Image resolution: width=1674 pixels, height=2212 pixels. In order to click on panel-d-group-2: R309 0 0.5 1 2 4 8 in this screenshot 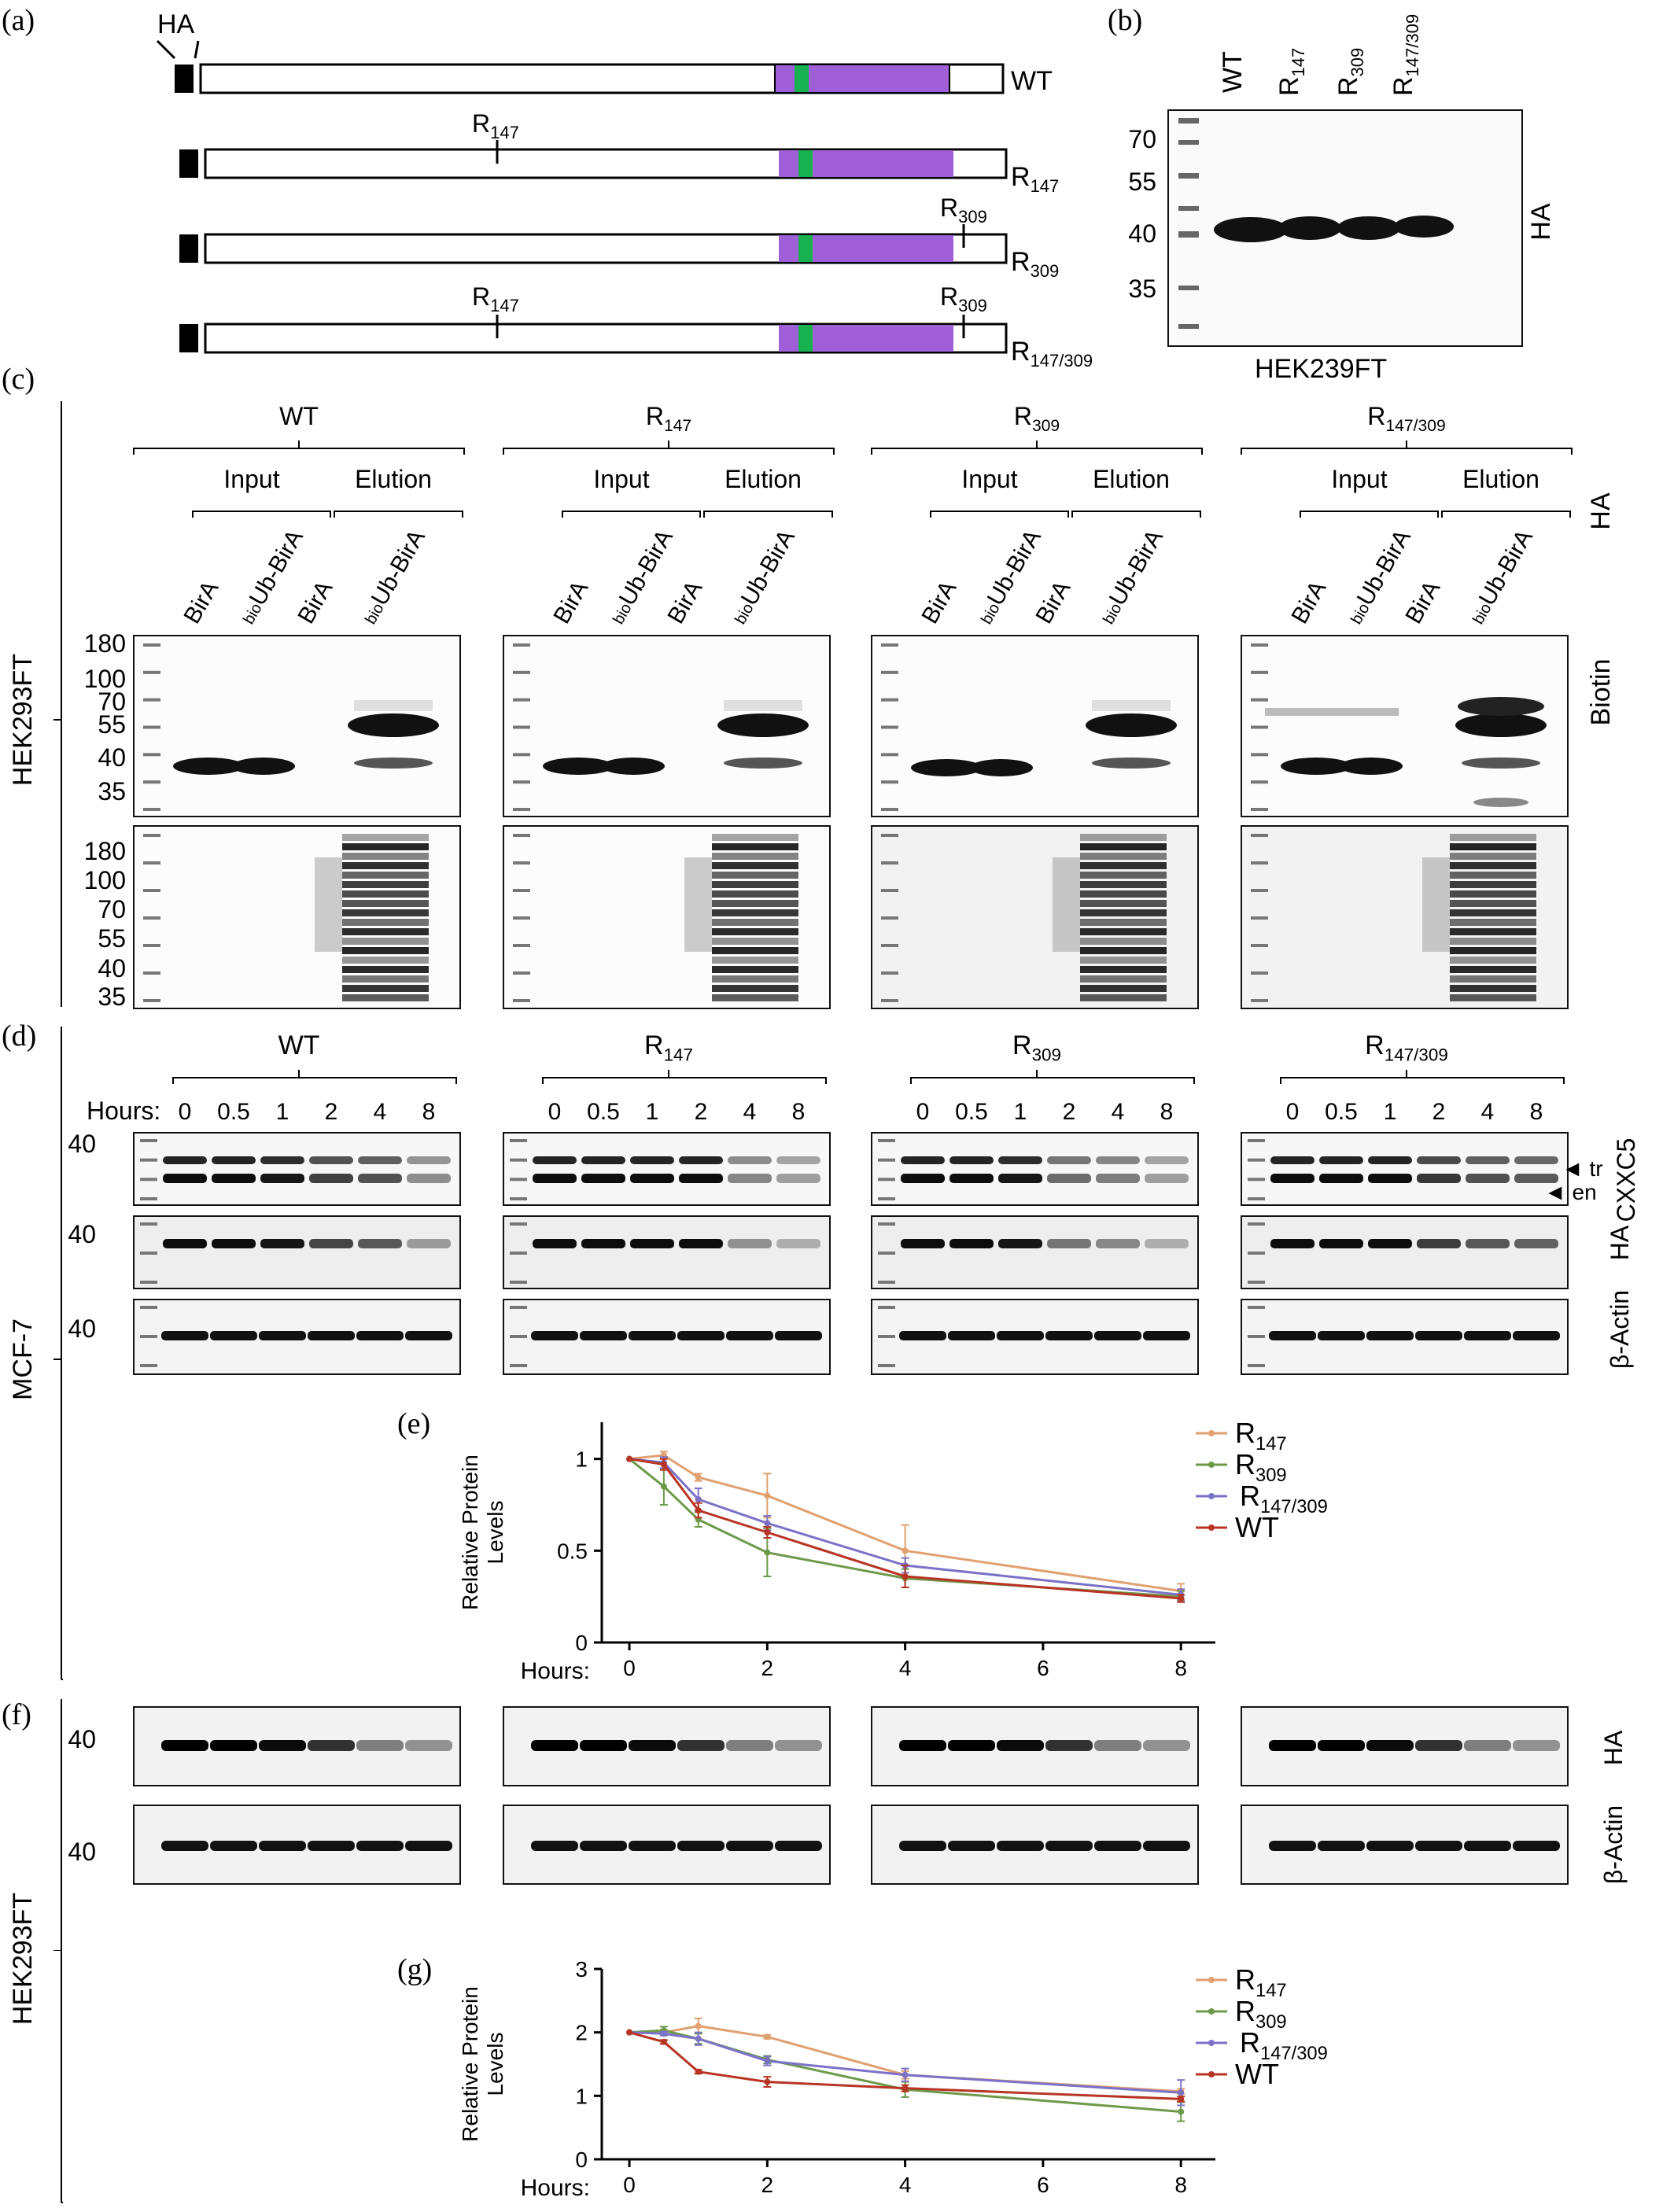, I will do `click(1035, 1202)`.